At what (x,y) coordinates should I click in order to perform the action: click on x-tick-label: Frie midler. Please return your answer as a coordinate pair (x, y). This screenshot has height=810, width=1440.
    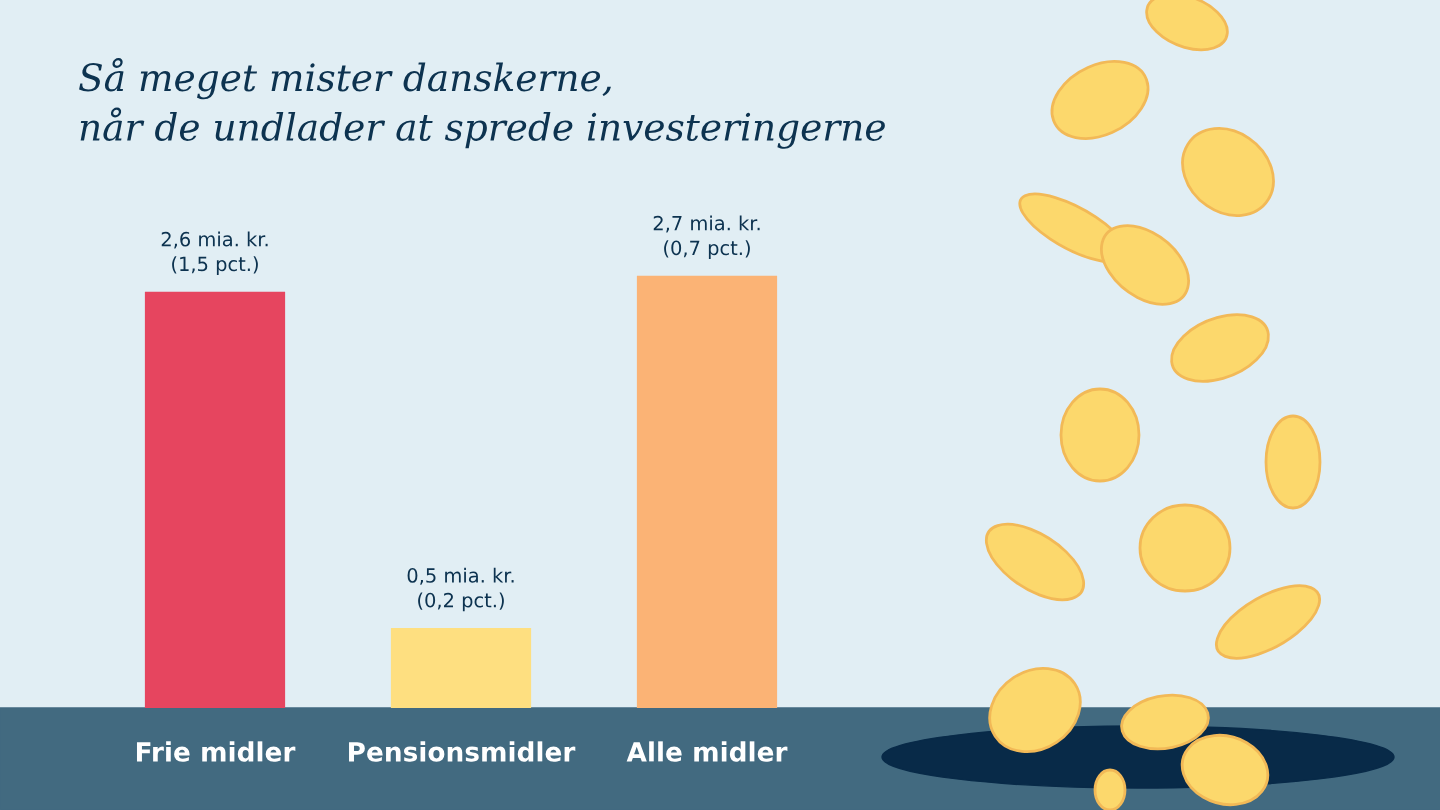
    Looking at the image, I should click on (216, 751).